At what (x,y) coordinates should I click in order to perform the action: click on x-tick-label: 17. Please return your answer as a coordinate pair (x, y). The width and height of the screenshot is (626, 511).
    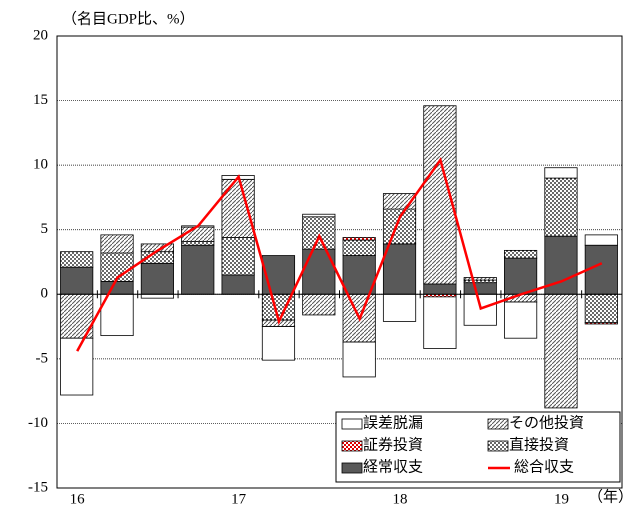
    Looking at the image, I should click on (239, 498).